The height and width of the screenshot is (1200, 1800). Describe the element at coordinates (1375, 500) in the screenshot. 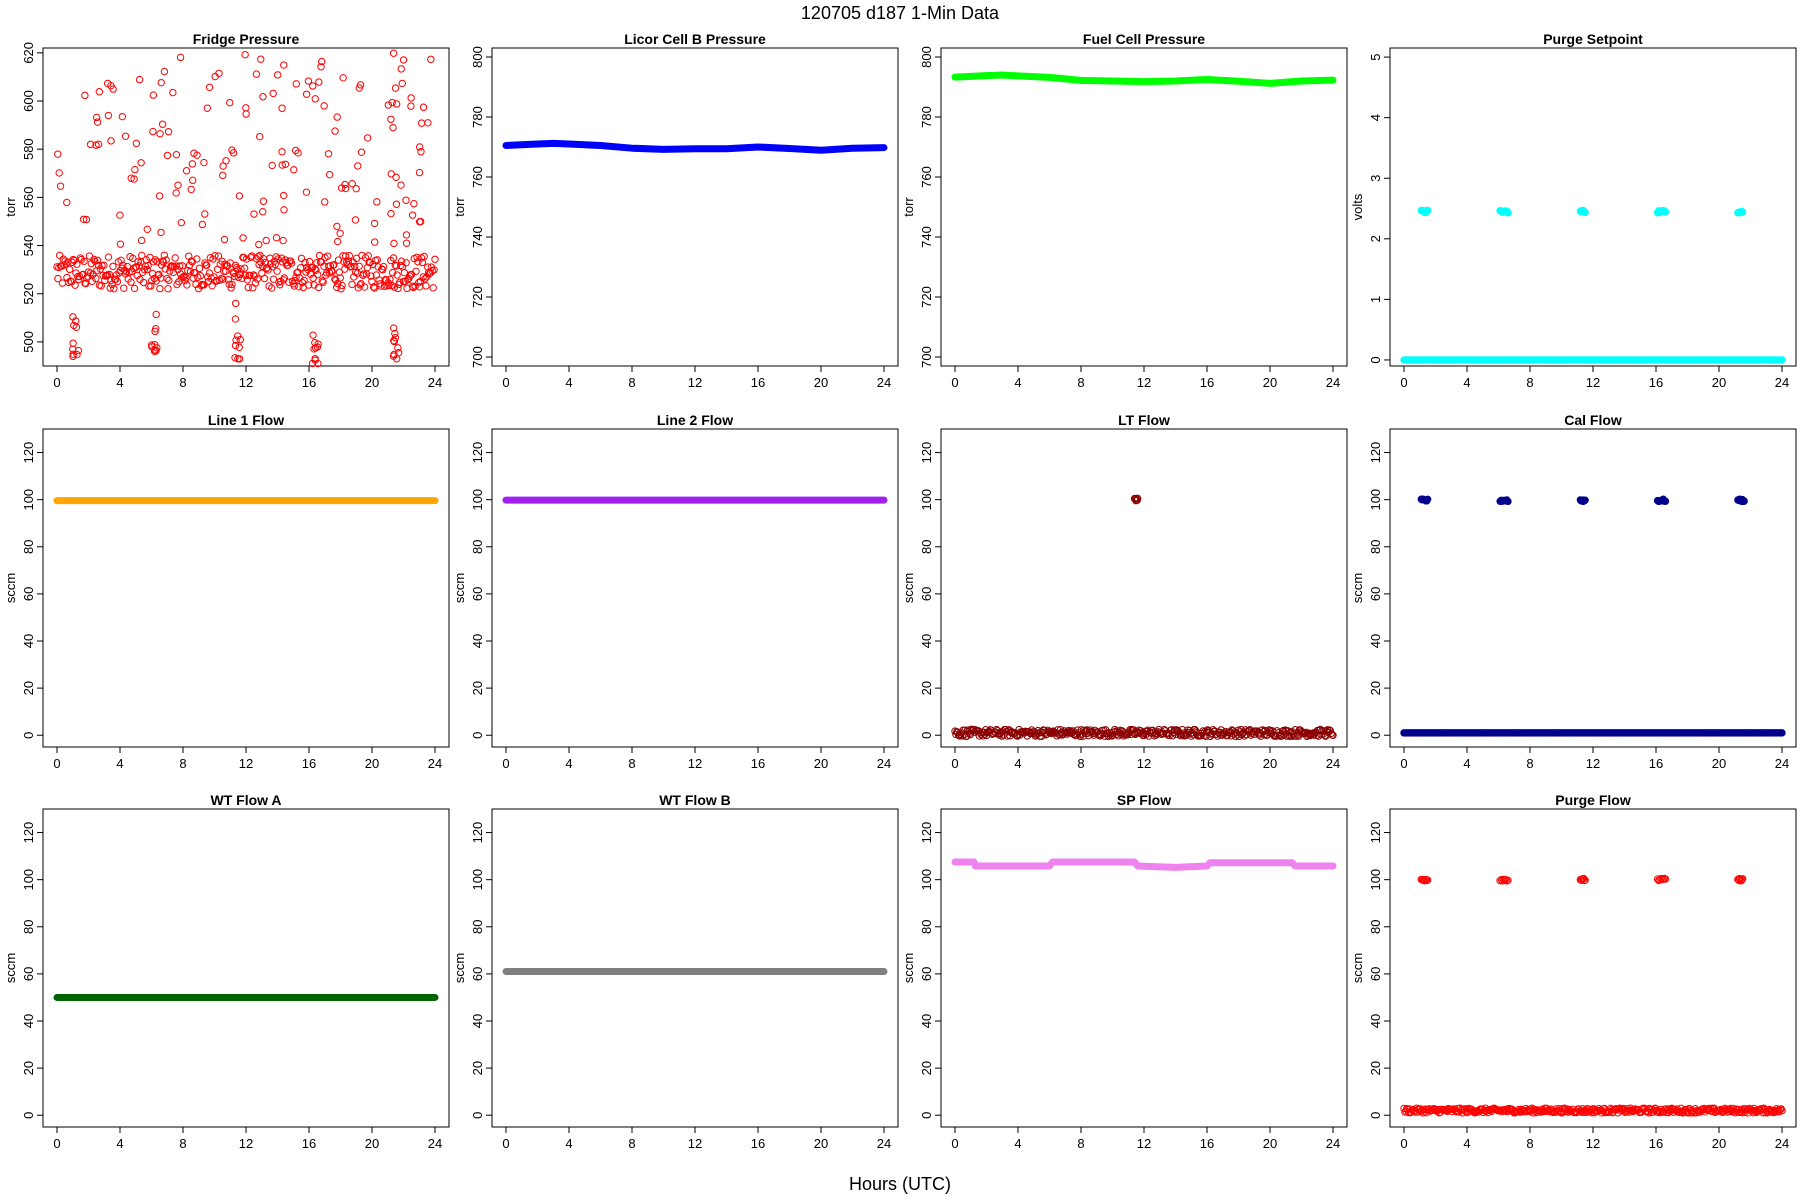

I see `y-tick-label: 100` at that location.